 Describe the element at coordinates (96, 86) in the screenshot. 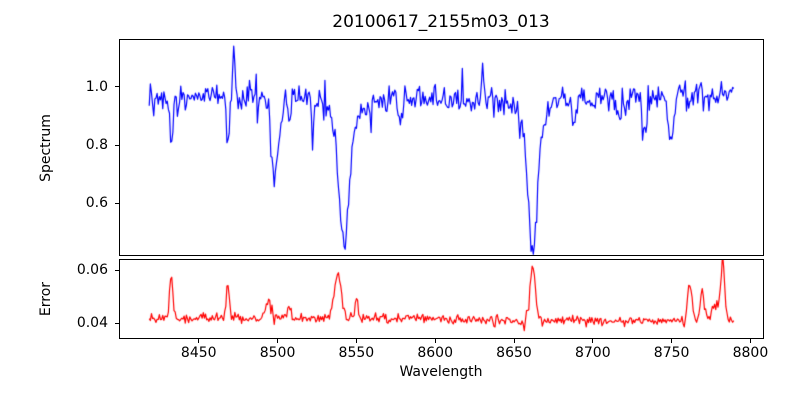

I see `y-tick-label: 1.0` at that location.